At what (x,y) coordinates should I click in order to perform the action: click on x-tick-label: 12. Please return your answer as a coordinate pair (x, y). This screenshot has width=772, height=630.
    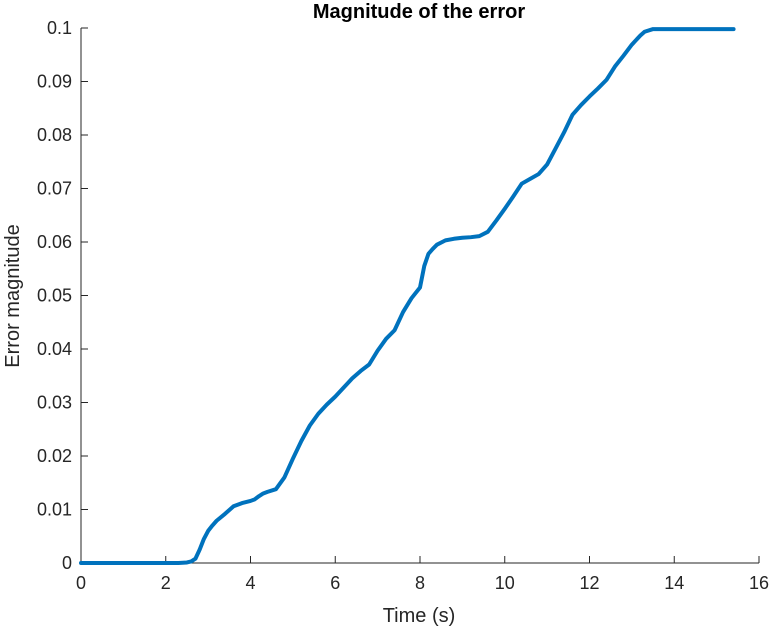
    Looking at the image, I should click on (589, 583).